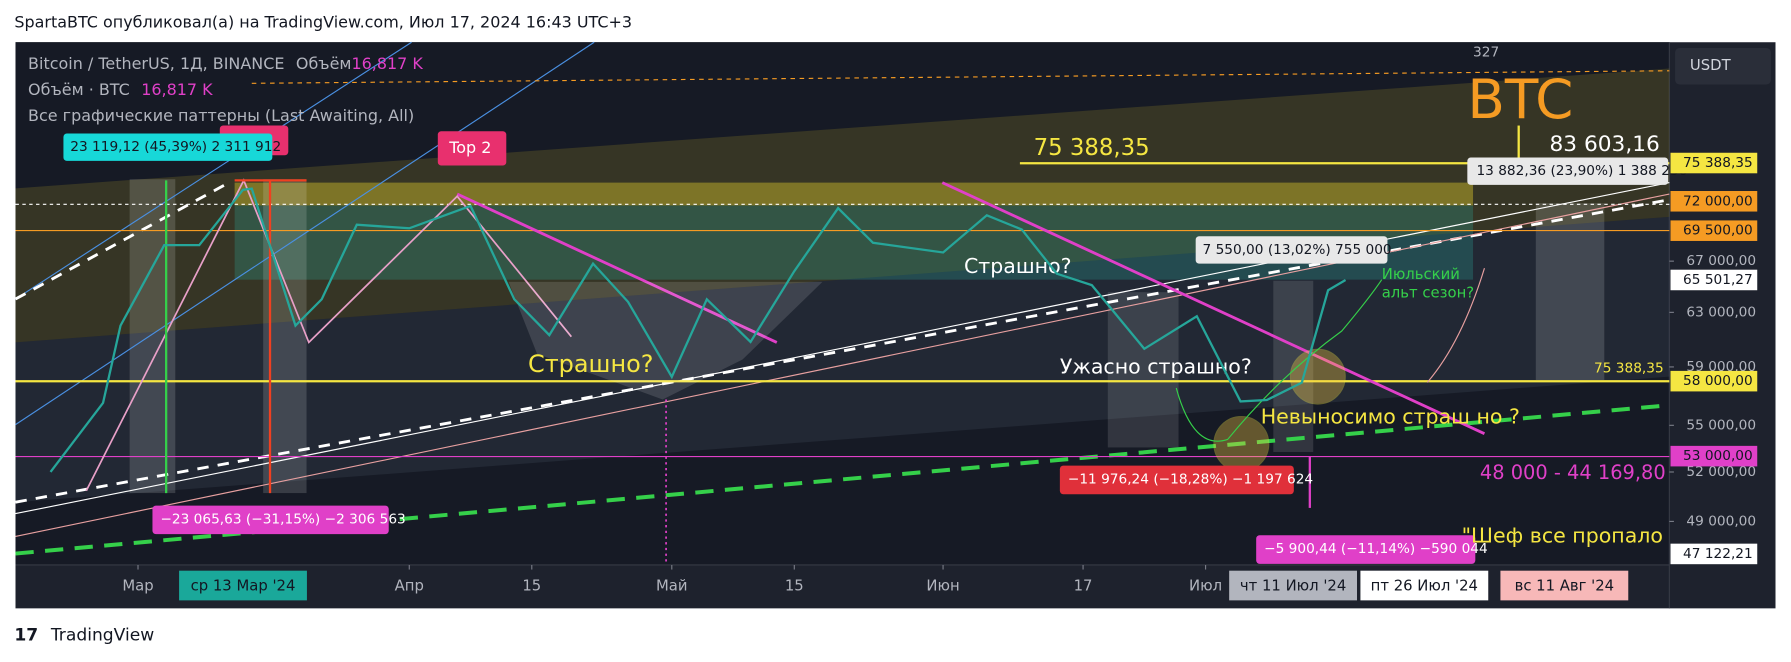 The height and width of the screenshot is (662, 1791). Describe the element at coordinates (1573, 472) in the screenshot. I see `annotation: 48 000 - 44 169,80` at that location.